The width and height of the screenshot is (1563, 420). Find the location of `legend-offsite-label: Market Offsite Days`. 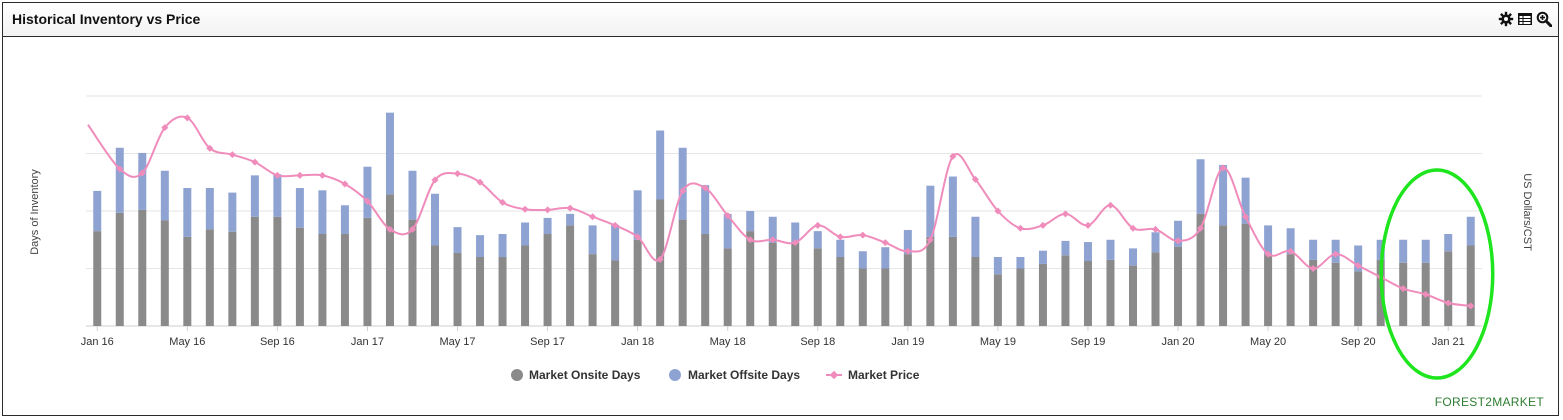

legend-offsite-label: Market Offsite Days is located at coordinates (744, 375).